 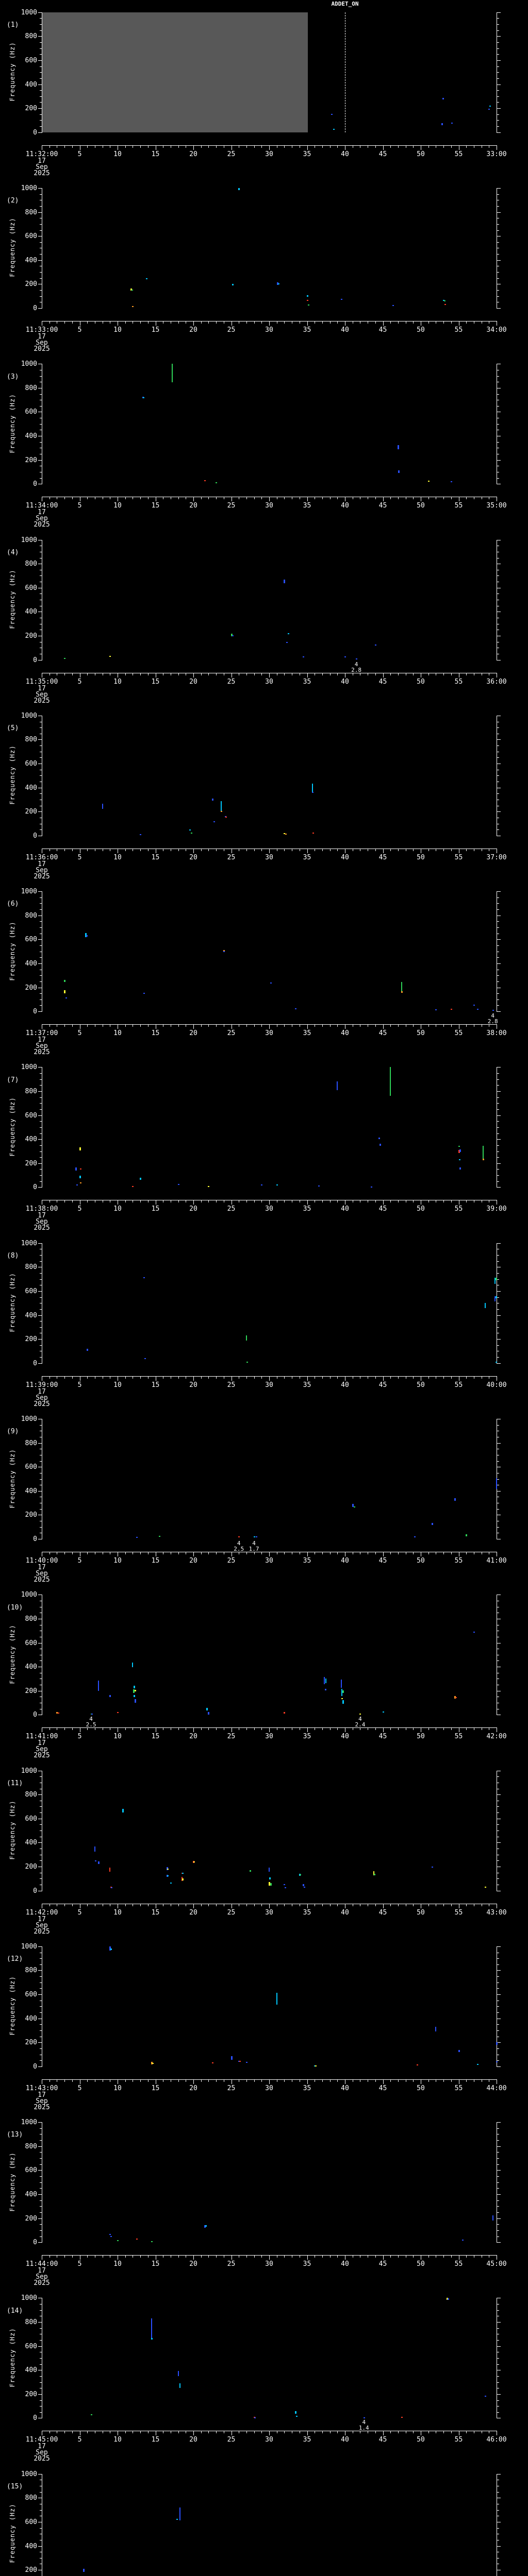 What do you see at coordinates (42, 1931) in the screenshot?
I see `date-label: 2025` at bounding box center [42, 1931].